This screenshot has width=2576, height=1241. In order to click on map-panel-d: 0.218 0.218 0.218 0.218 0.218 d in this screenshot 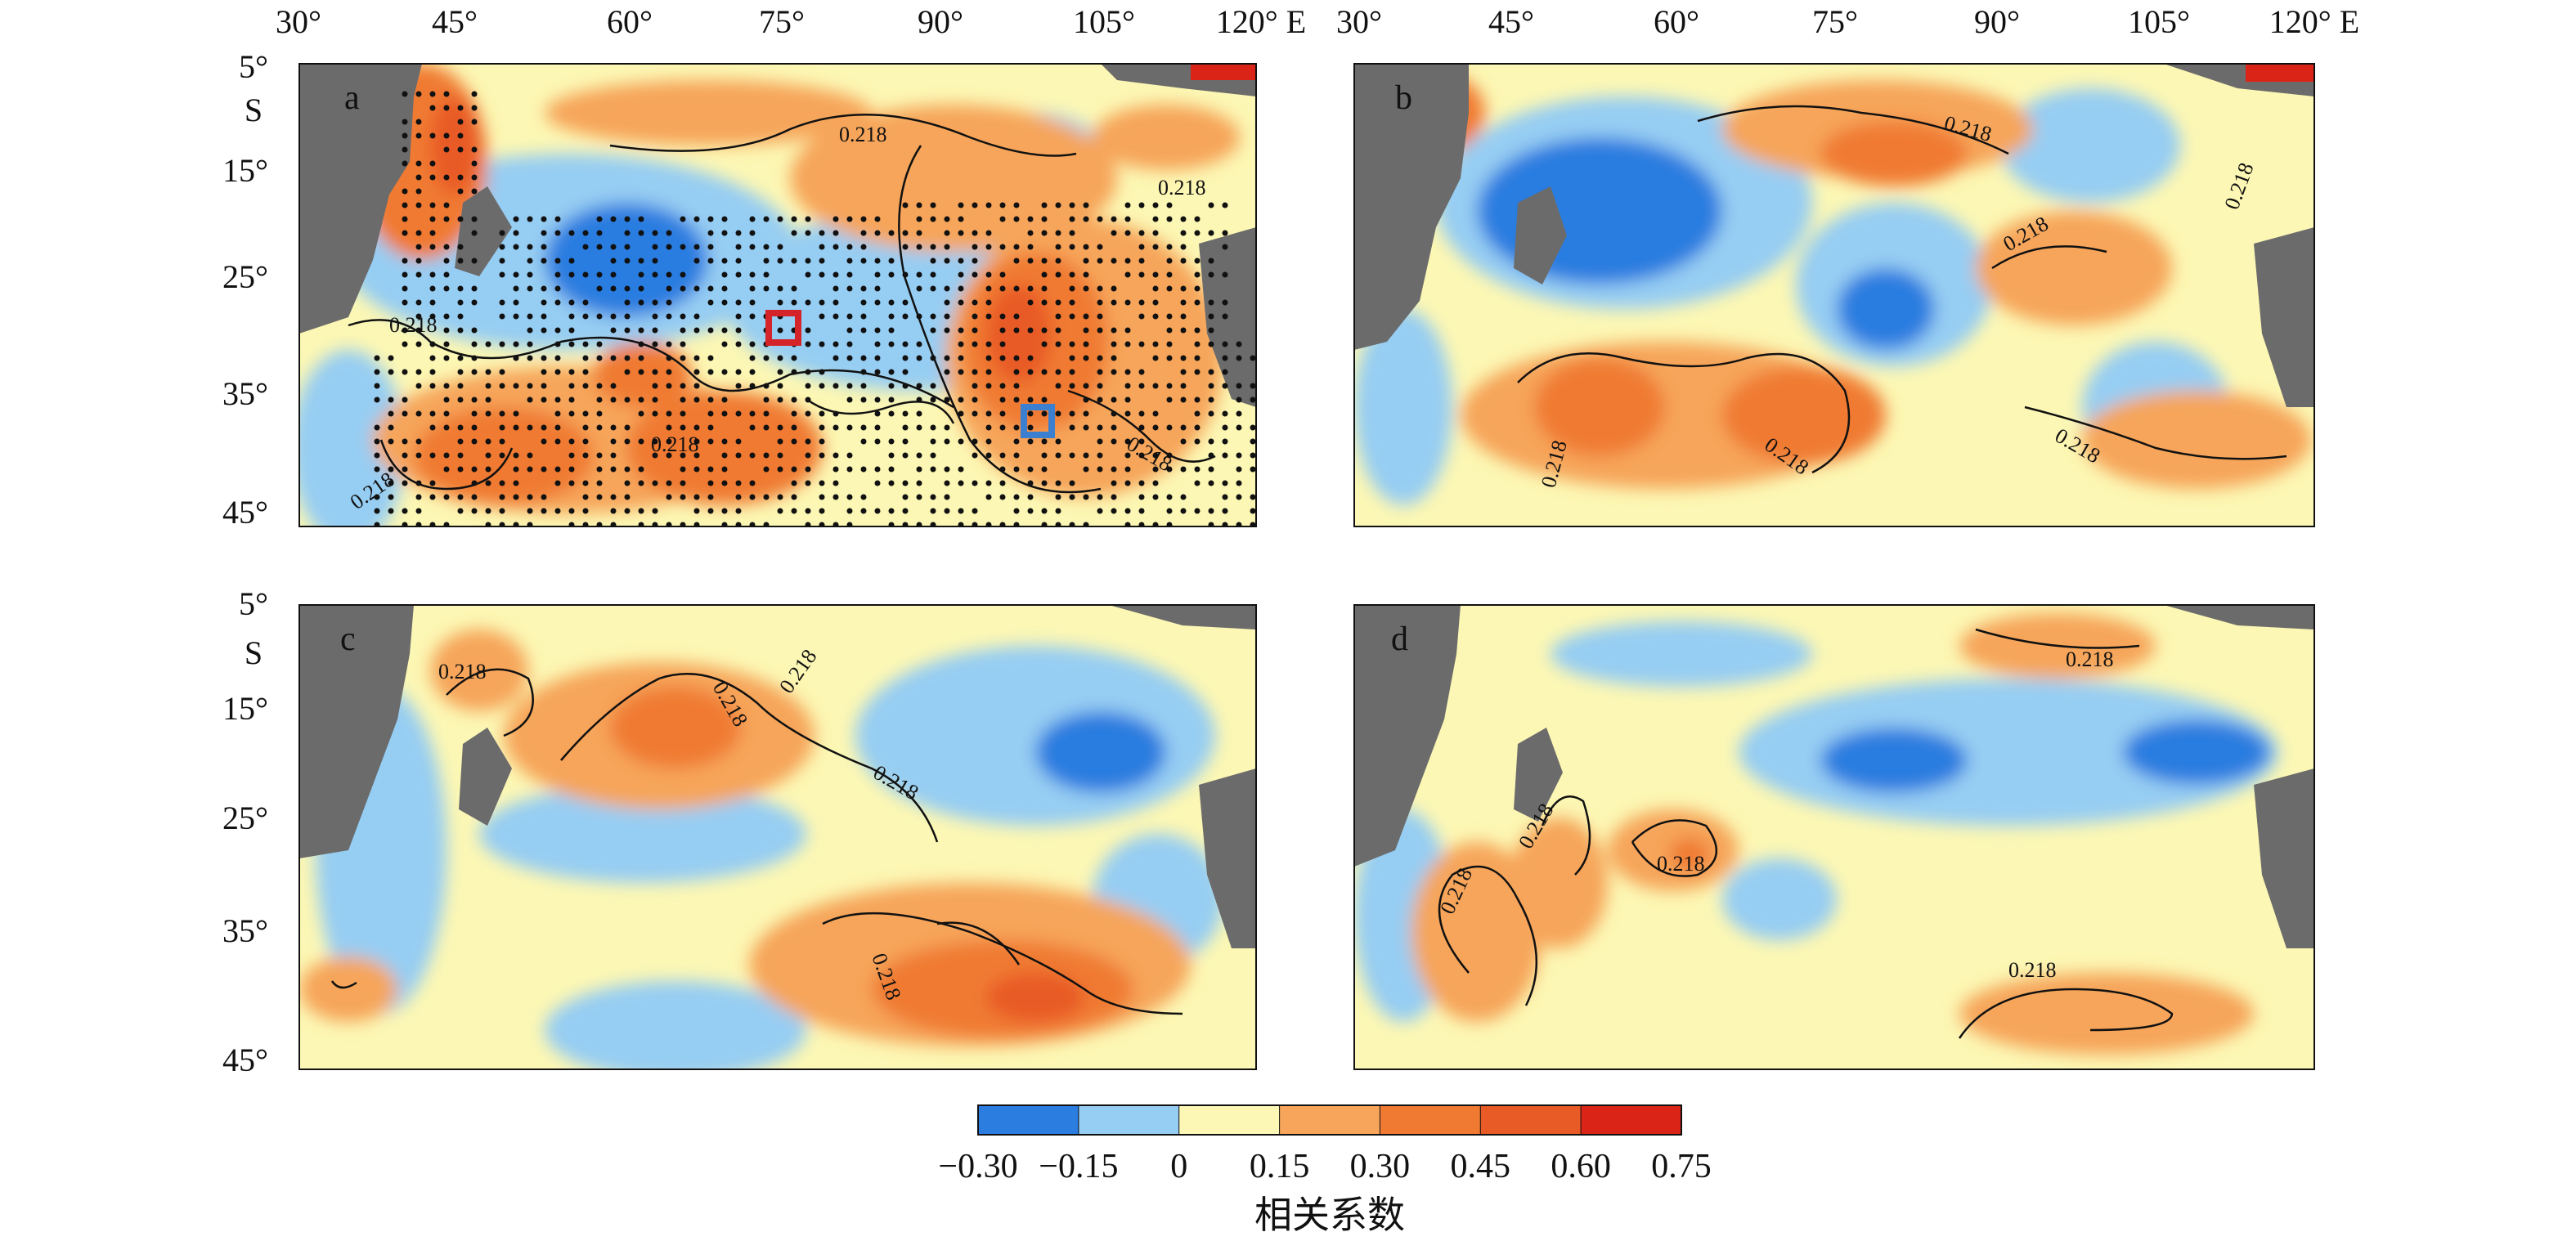, I will do `click(1834, 837)`.